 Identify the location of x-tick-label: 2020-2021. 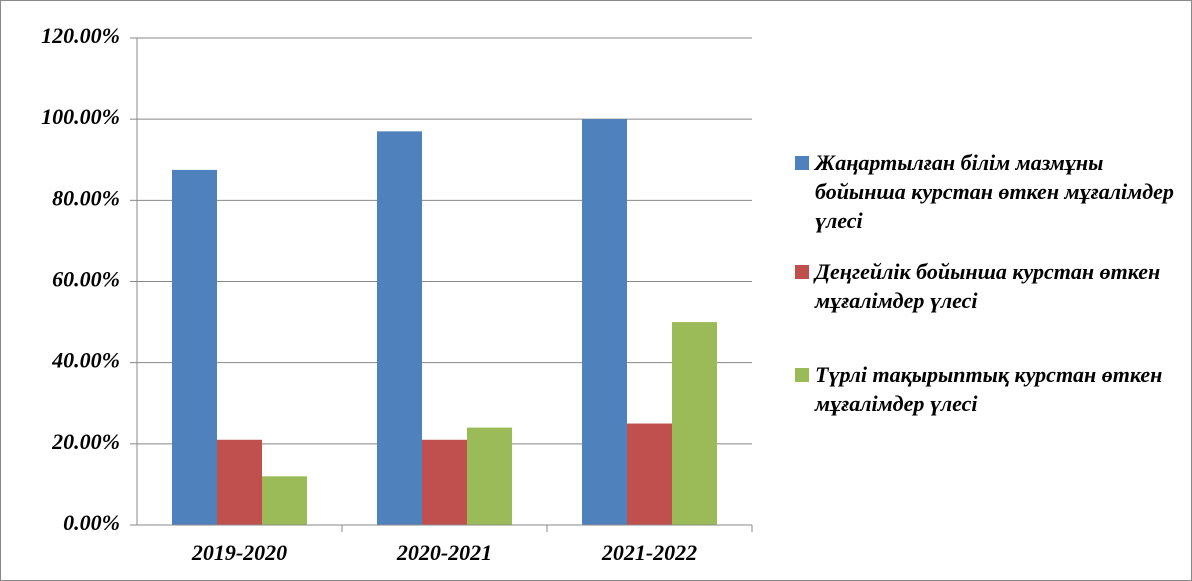
(444, 552).